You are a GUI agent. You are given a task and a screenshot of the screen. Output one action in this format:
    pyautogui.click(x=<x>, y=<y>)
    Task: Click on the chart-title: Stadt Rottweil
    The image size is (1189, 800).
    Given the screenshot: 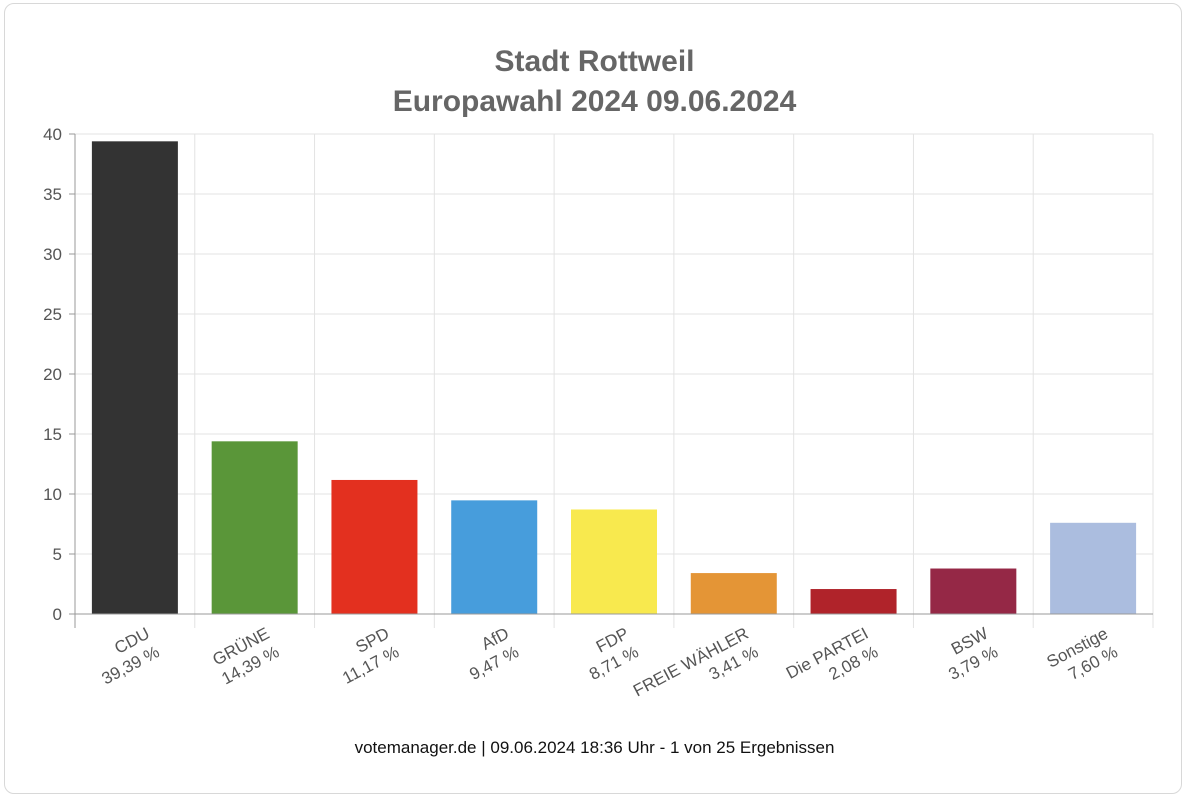 What is the action you would take?
    pyautogui.click(x=594, y=61)
    